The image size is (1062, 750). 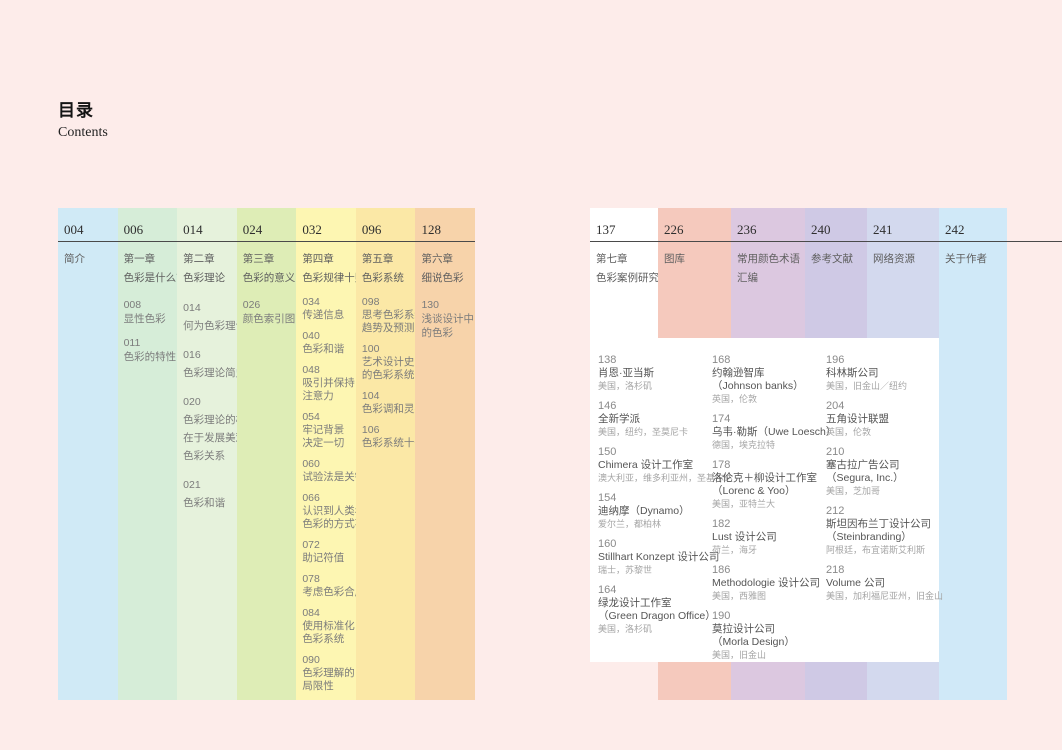 I want to click on case-study-page: 210, so click(x=835, y=452).